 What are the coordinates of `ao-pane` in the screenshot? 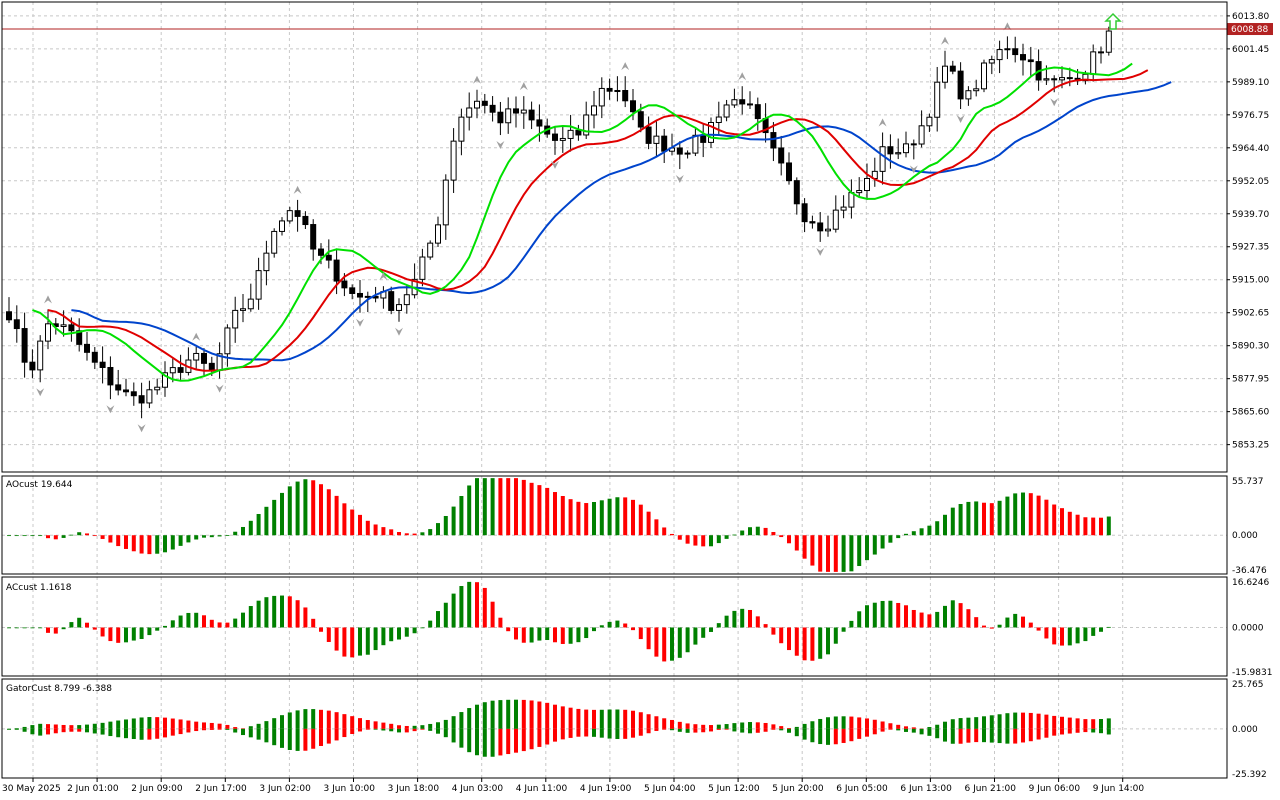 It's located at (559, 525).